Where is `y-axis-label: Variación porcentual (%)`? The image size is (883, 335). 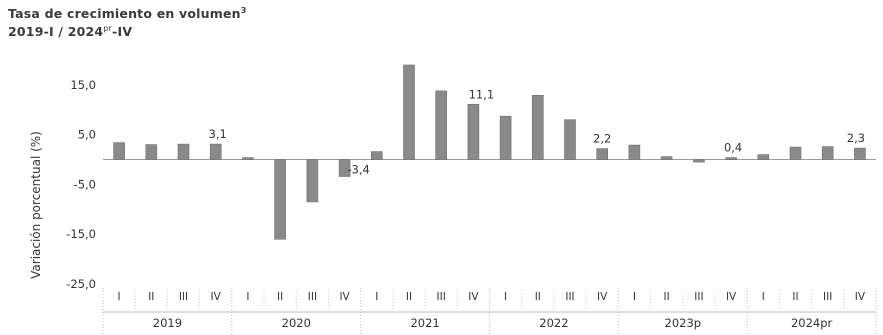
y-axis-label: Variación porcentual (%) is located at coordinates (36, 205).